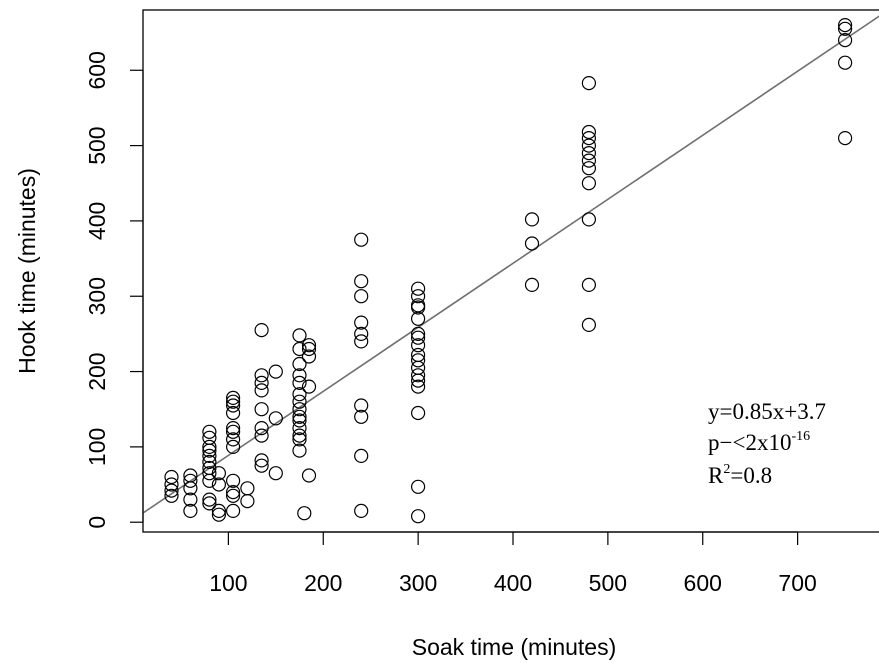  Describe the element at coordinates (97, 70) in the screenshot. I see `y-tick-label: 600` at that location.